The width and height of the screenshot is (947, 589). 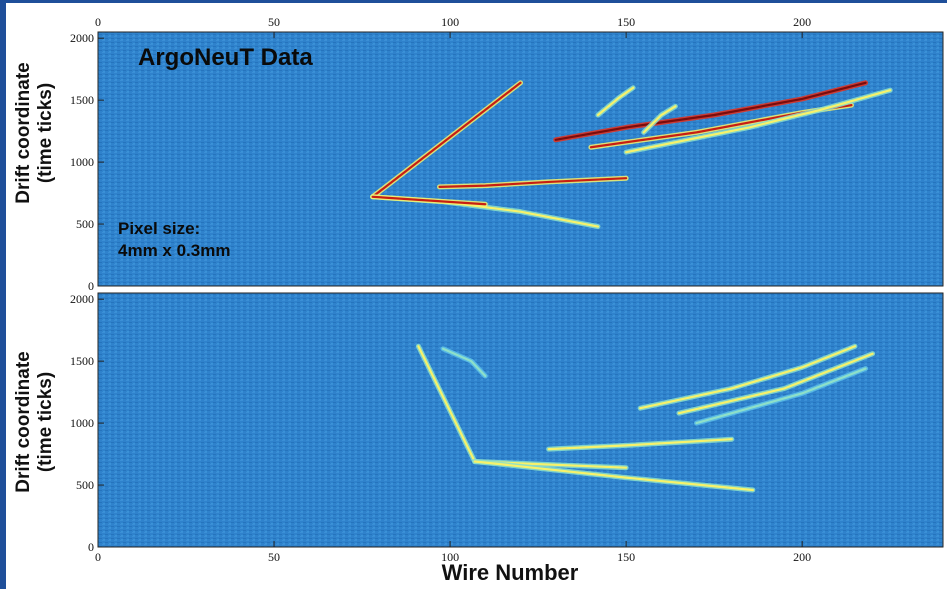 I want to click on x-tick-label-0-2: 100, so click(x=450, y=22).